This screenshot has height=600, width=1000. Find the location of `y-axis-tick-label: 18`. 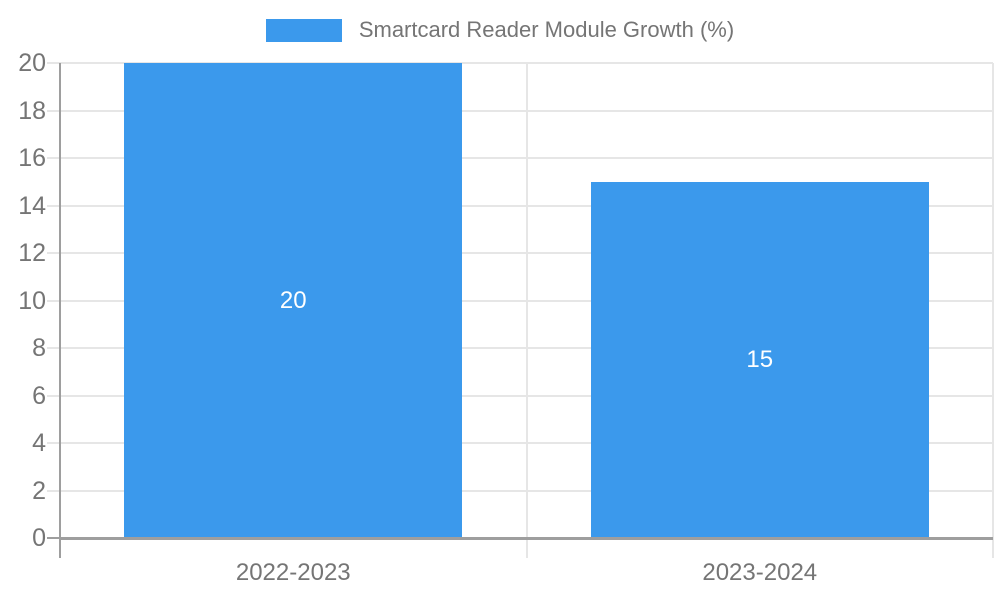

y-axis-tick-label: 18 is located at coordinates (32, 110).